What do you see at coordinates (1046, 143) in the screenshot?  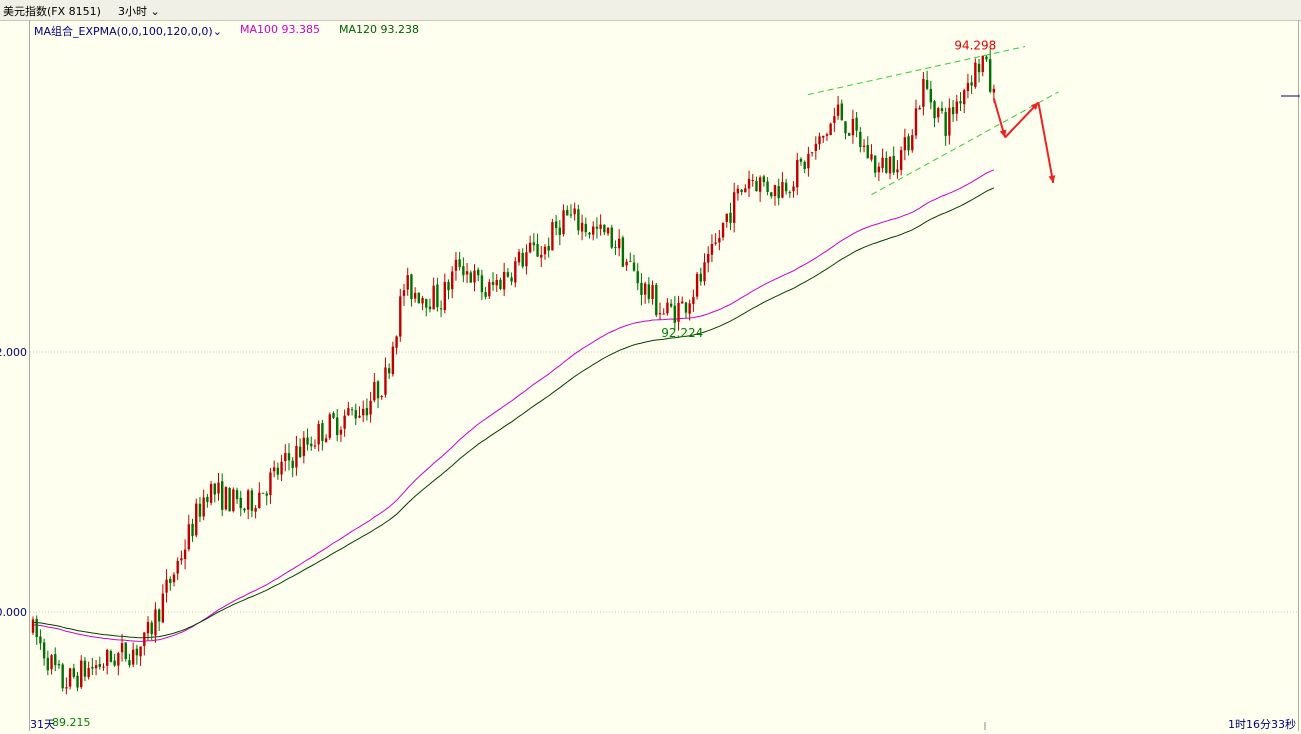 I see `projection-arrow-segment` at bounding box center [1046, 143].